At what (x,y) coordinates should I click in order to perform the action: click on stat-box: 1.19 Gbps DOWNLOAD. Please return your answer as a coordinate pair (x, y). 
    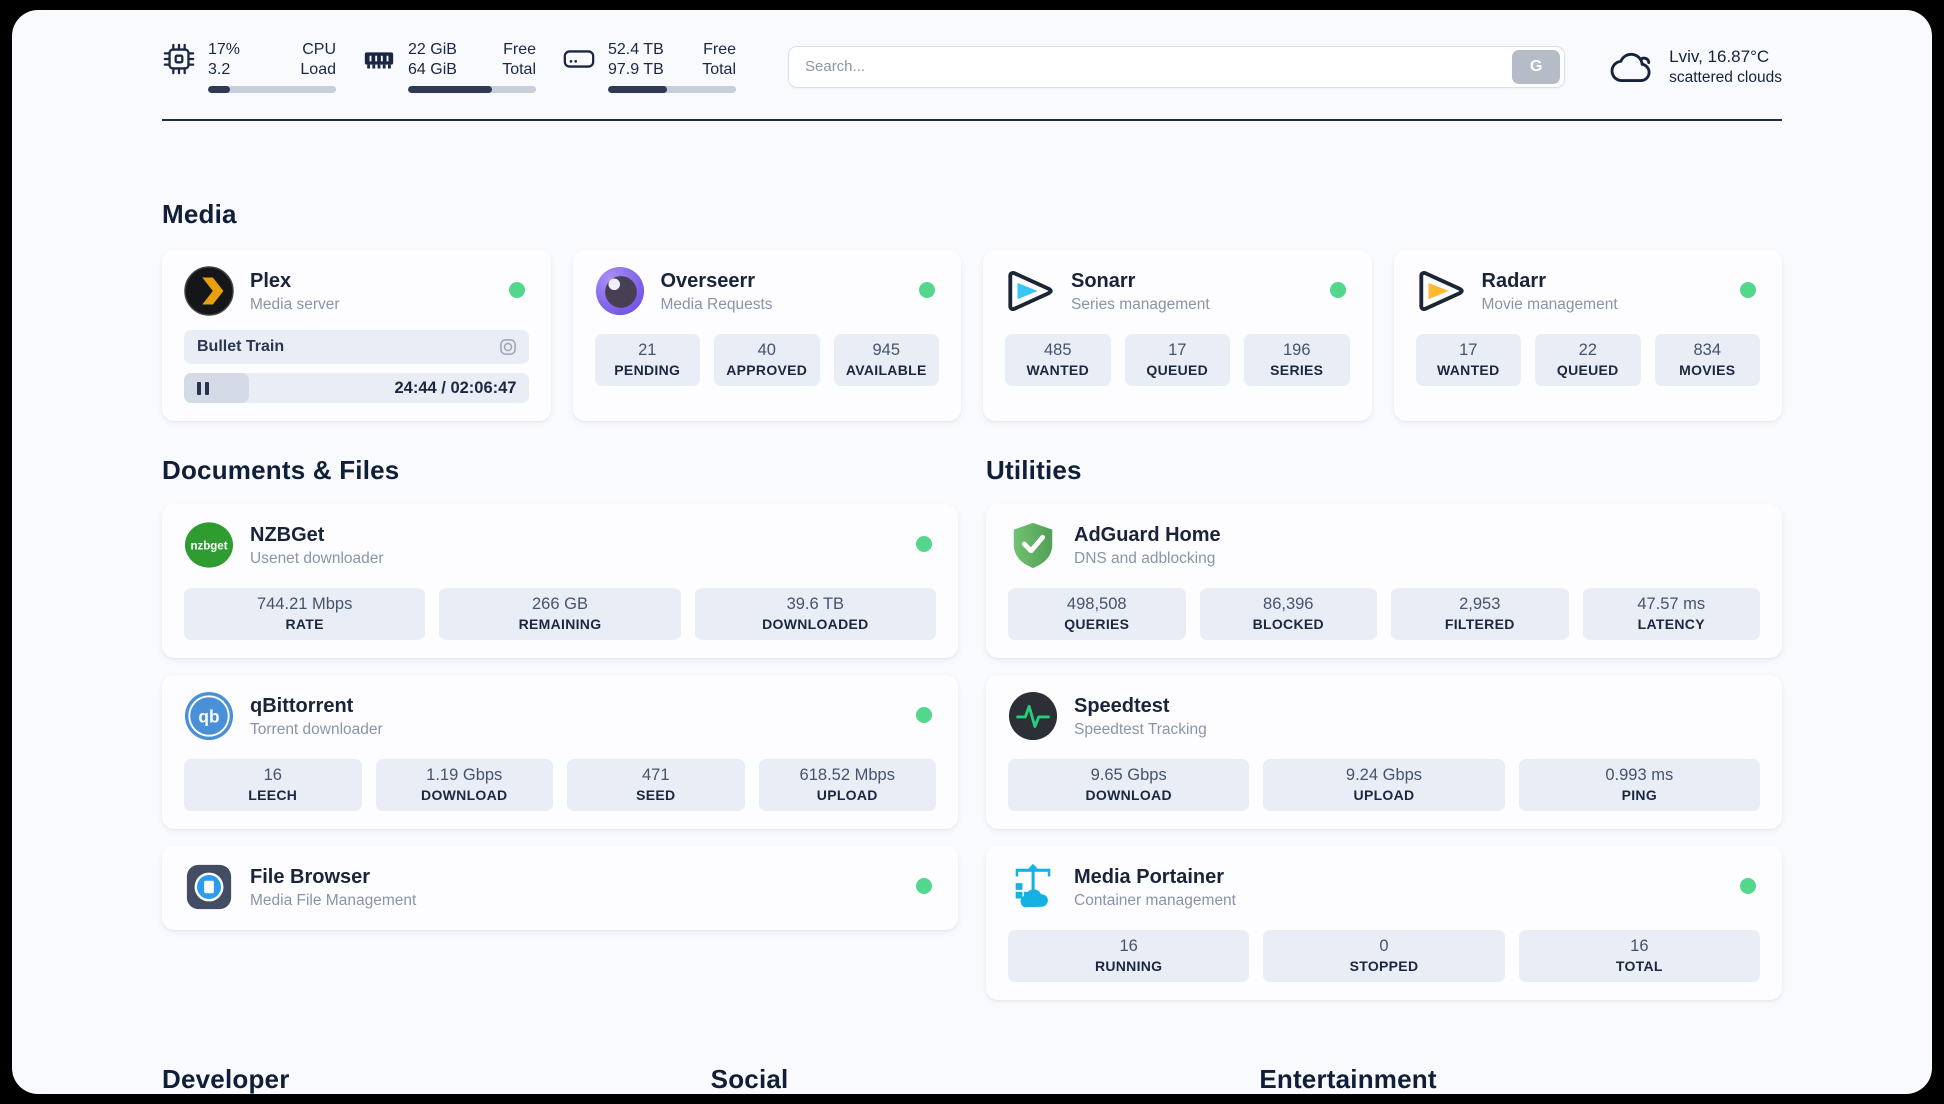
    Looking at the image, I should click on (464, 785).